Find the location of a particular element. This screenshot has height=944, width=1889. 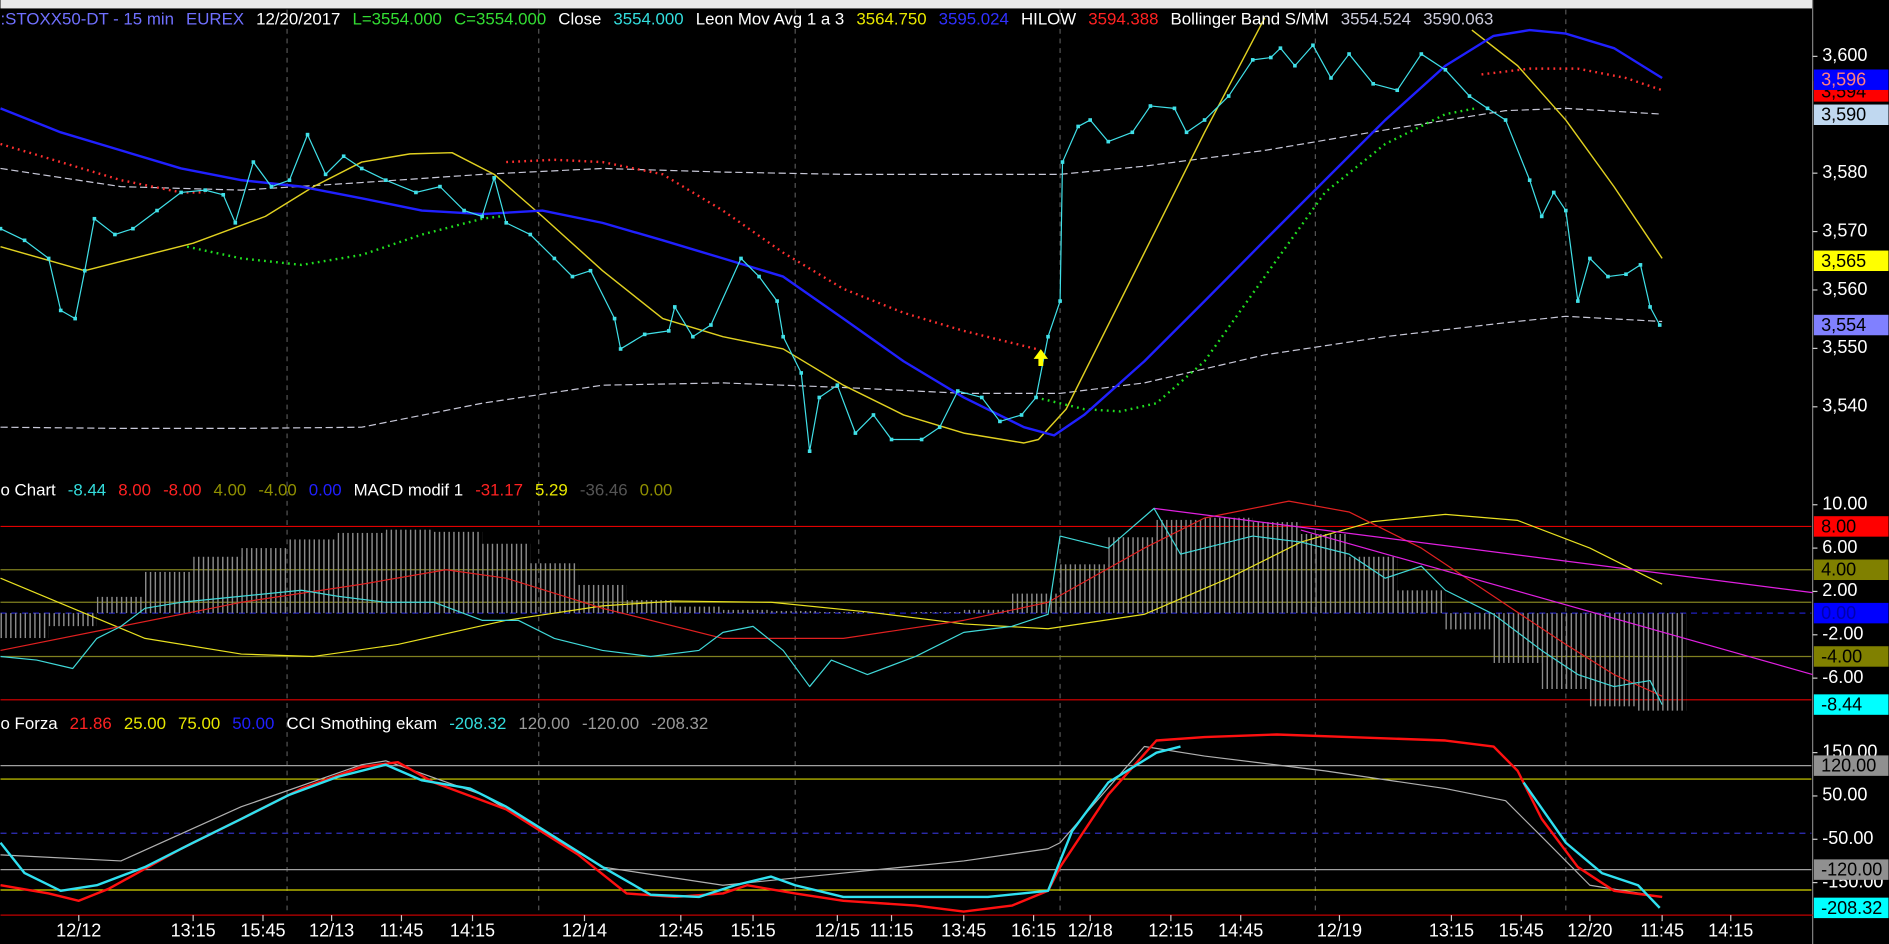

legend-item: HILOW is located at coordinates (1048, 19).